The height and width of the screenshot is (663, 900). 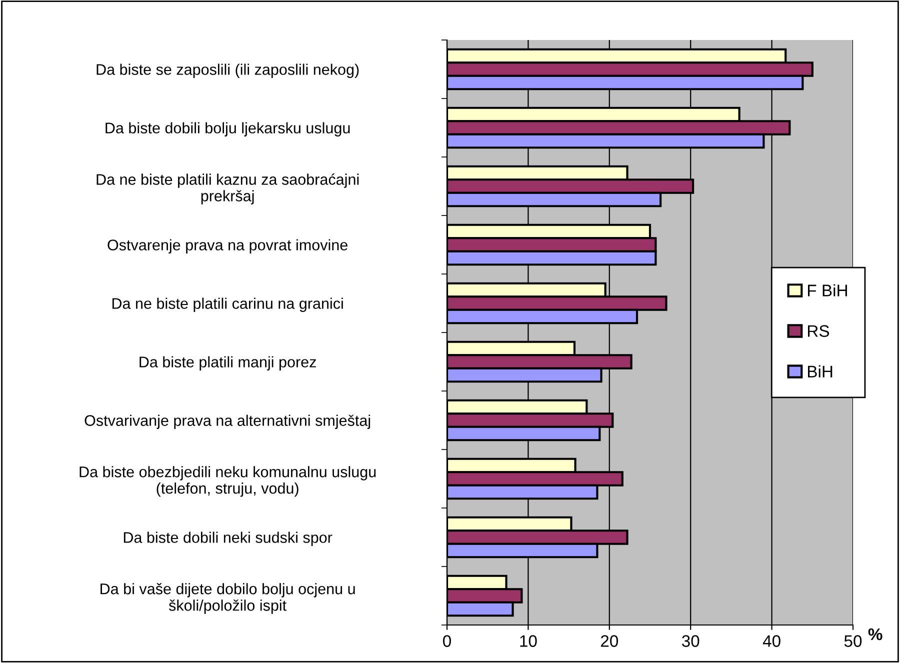 I want to click on x-tick-label: 50, so click(x=853, y=641).